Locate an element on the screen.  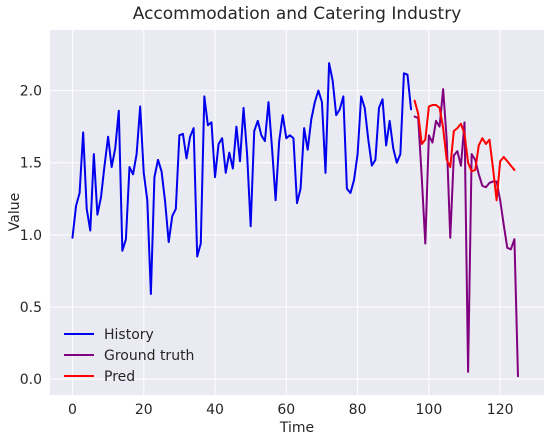
legend: History Ground truth Pred is located at coordinates (129, 356).